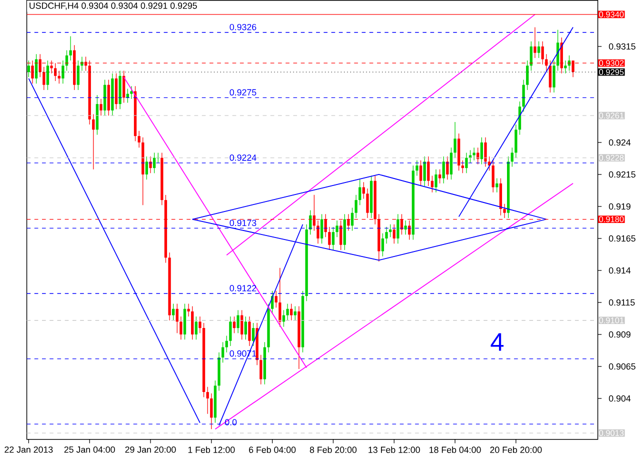 This screenshot has height=457, width=640. I want to click on x-tick-label: 8 Feb 20:00, so click(333, 449).